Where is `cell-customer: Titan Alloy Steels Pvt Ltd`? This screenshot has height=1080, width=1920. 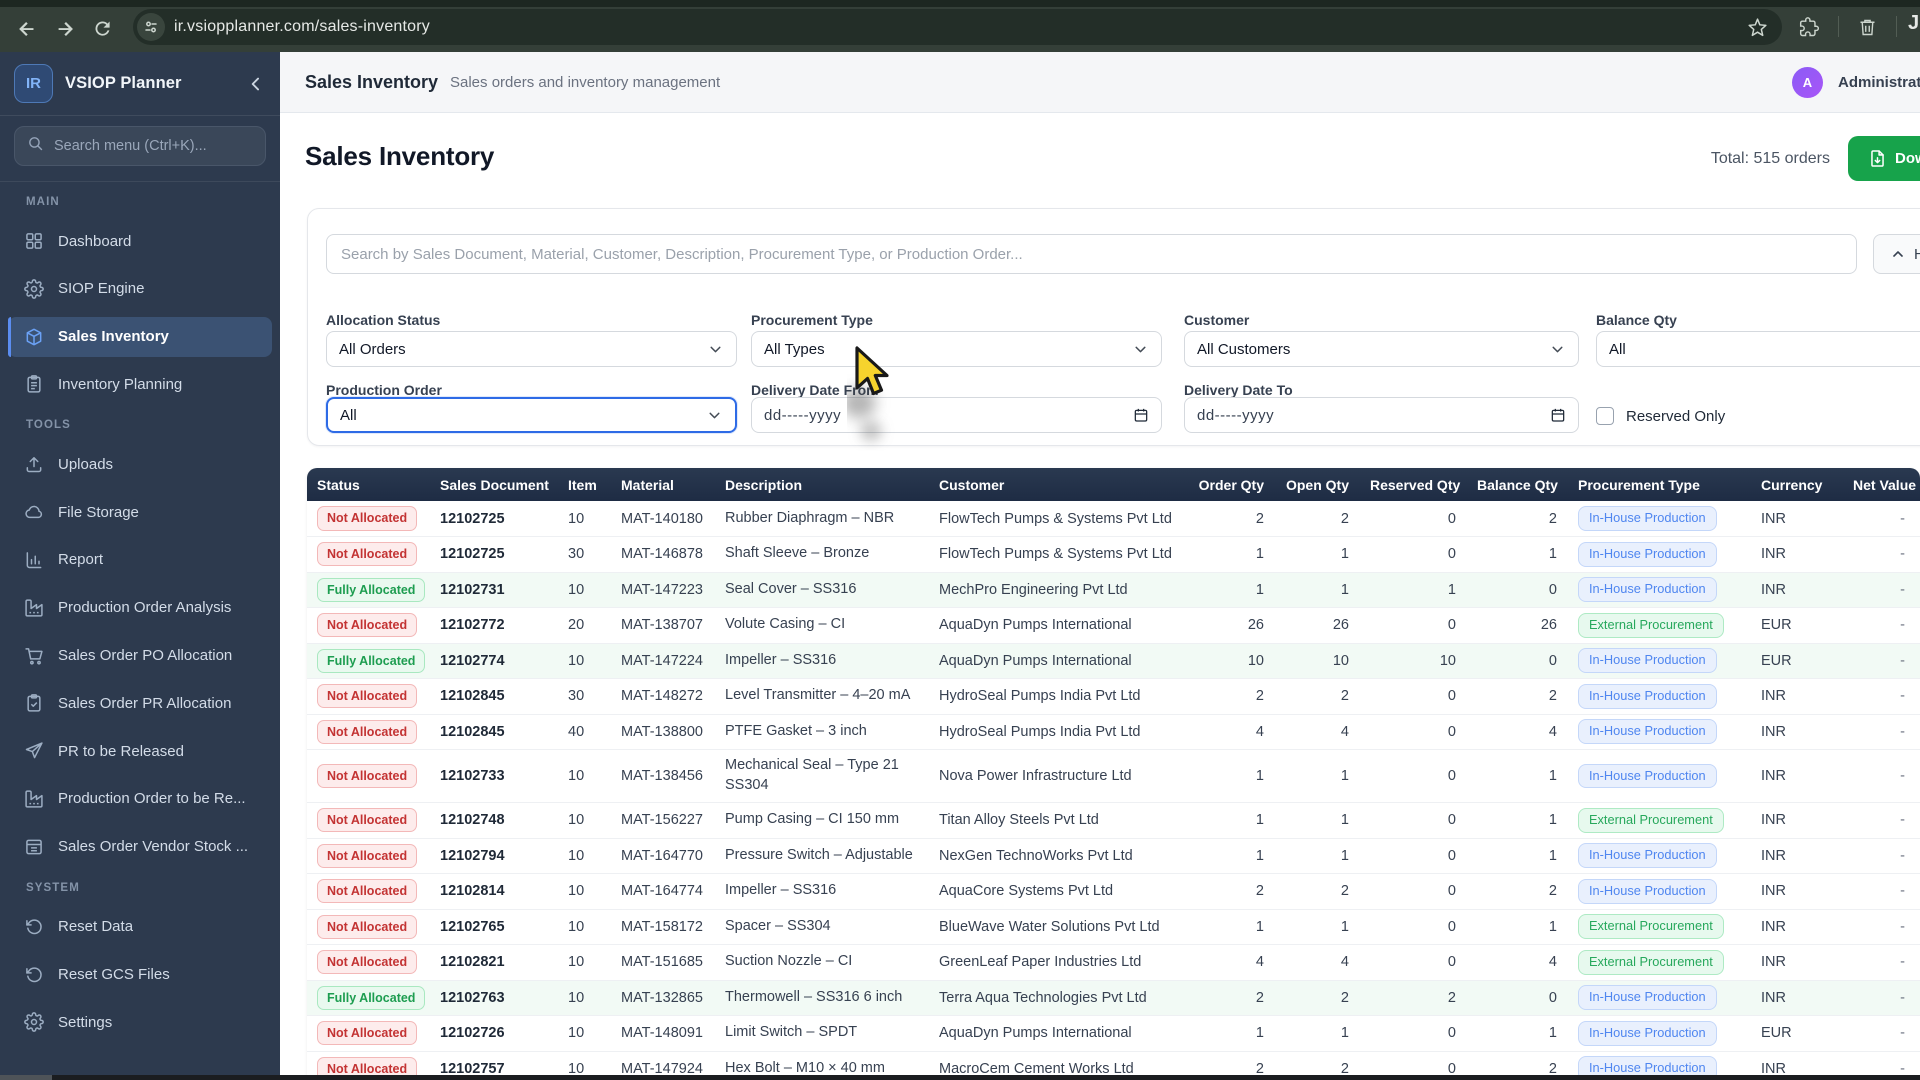
cell-customer: Titan Alloy Steels Pvt Ltd is located at coordinates (1055, 820).